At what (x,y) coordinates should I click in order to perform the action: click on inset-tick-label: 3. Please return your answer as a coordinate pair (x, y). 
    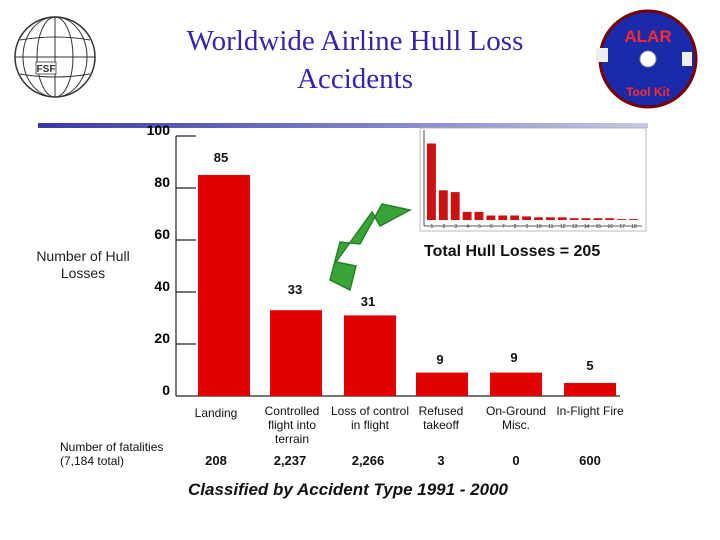
    Looking at the image, I should click on (455, 227).